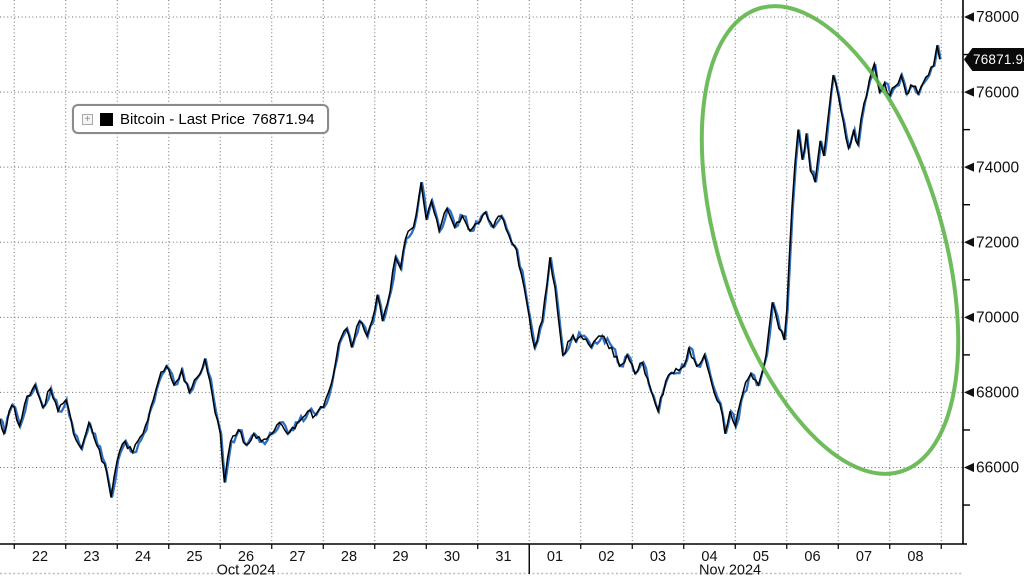 Image resolution: width=1024 pixels, height=576 pixels. I want to click on svg-text: 68000, so click(997, 393).